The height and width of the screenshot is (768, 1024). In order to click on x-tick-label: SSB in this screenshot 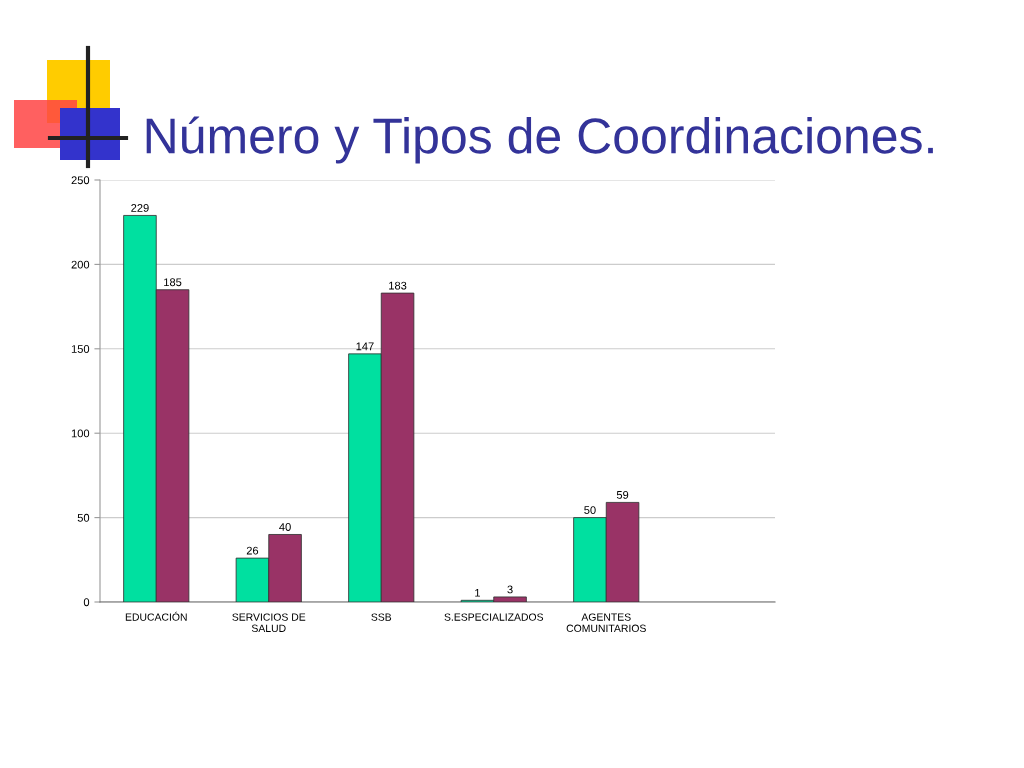, I will do `click(381, 617)`.